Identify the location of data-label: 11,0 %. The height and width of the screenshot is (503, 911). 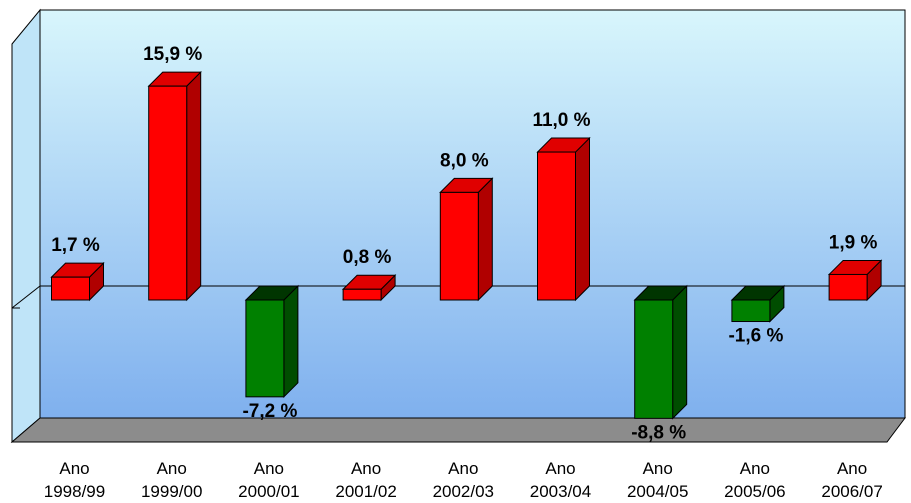
(561, 120).